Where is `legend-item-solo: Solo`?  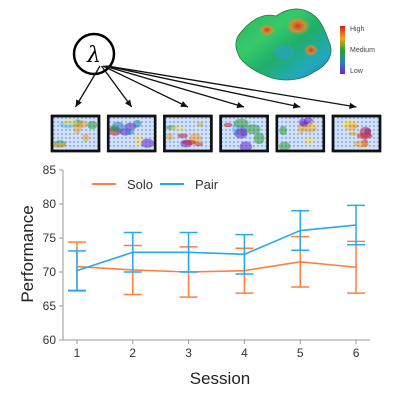 legend-item-solo: Solo is located at coordinates (122, 184).